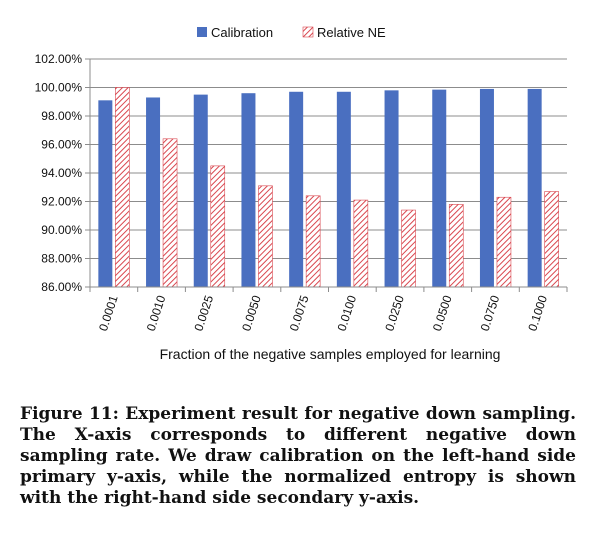 The height and width of the screenshot is (556, 593). What do you see at coordinates (59, 88) in the screenshot?
I see `y-tick-label: 100.00%` at bounding box center [59, 88].